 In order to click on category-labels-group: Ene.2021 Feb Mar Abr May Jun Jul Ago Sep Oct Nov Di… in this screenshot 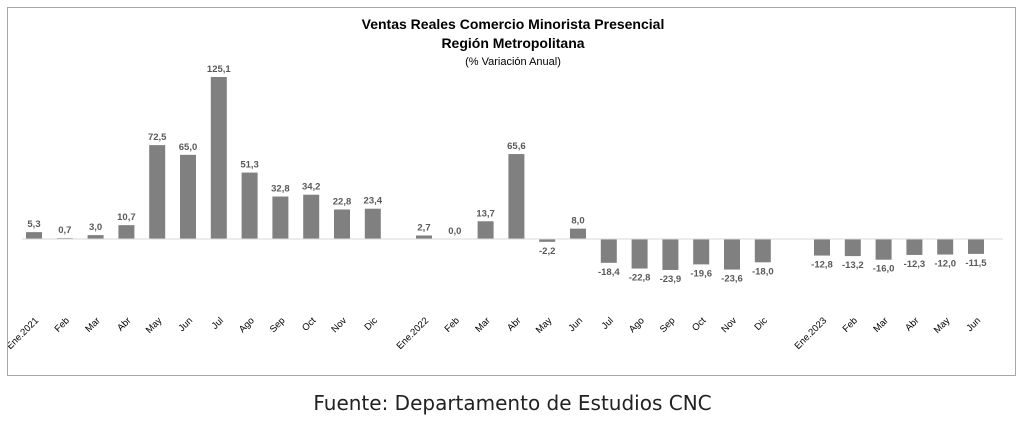, I will do `click(495, 333)`.